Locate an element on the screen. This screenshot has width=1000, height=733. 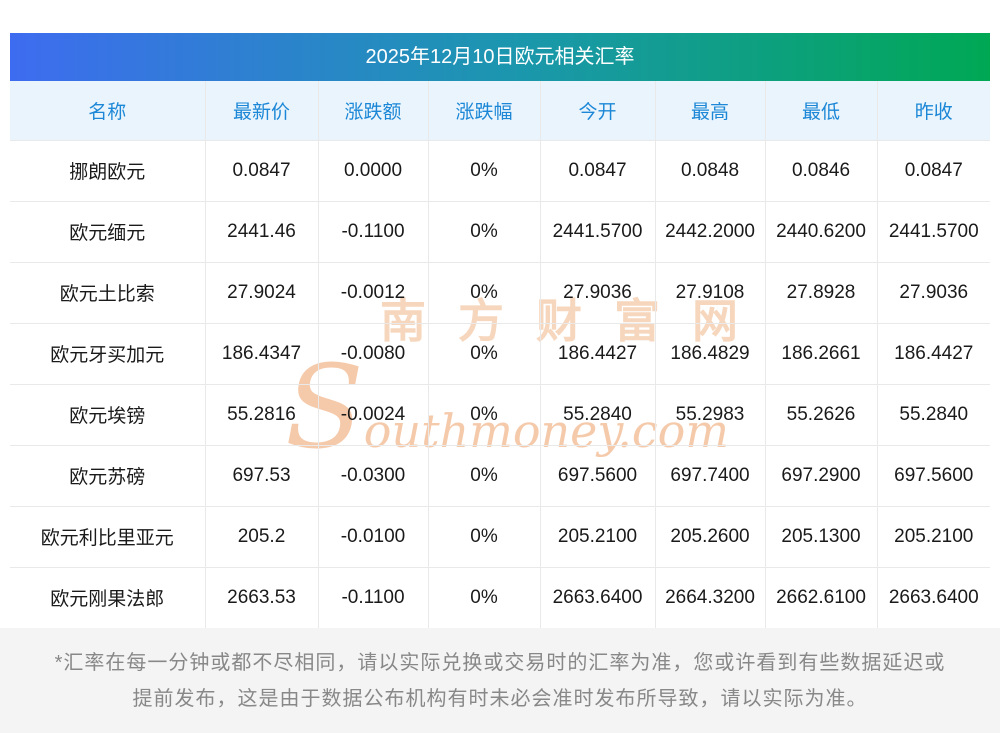
low-price: 697.2900 is located at coordinates (821, 475).